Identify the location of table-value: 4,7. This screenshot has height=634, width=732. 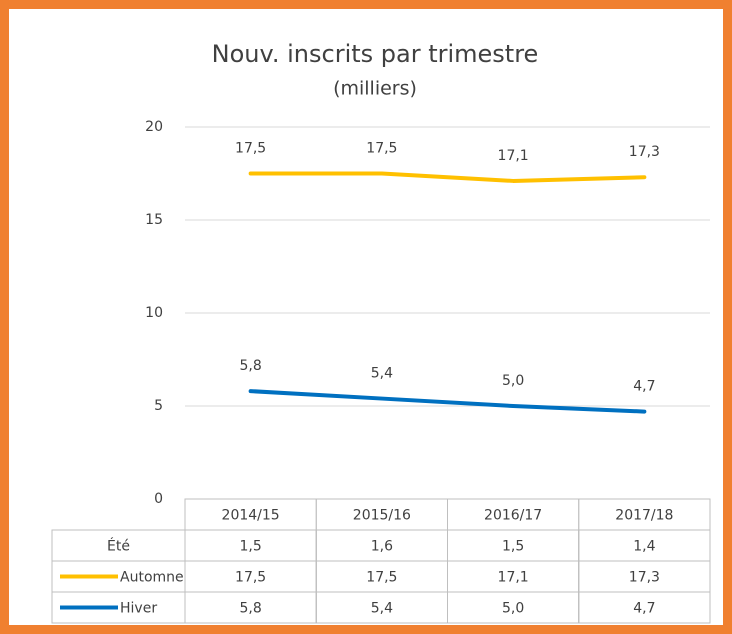
(644, 609).